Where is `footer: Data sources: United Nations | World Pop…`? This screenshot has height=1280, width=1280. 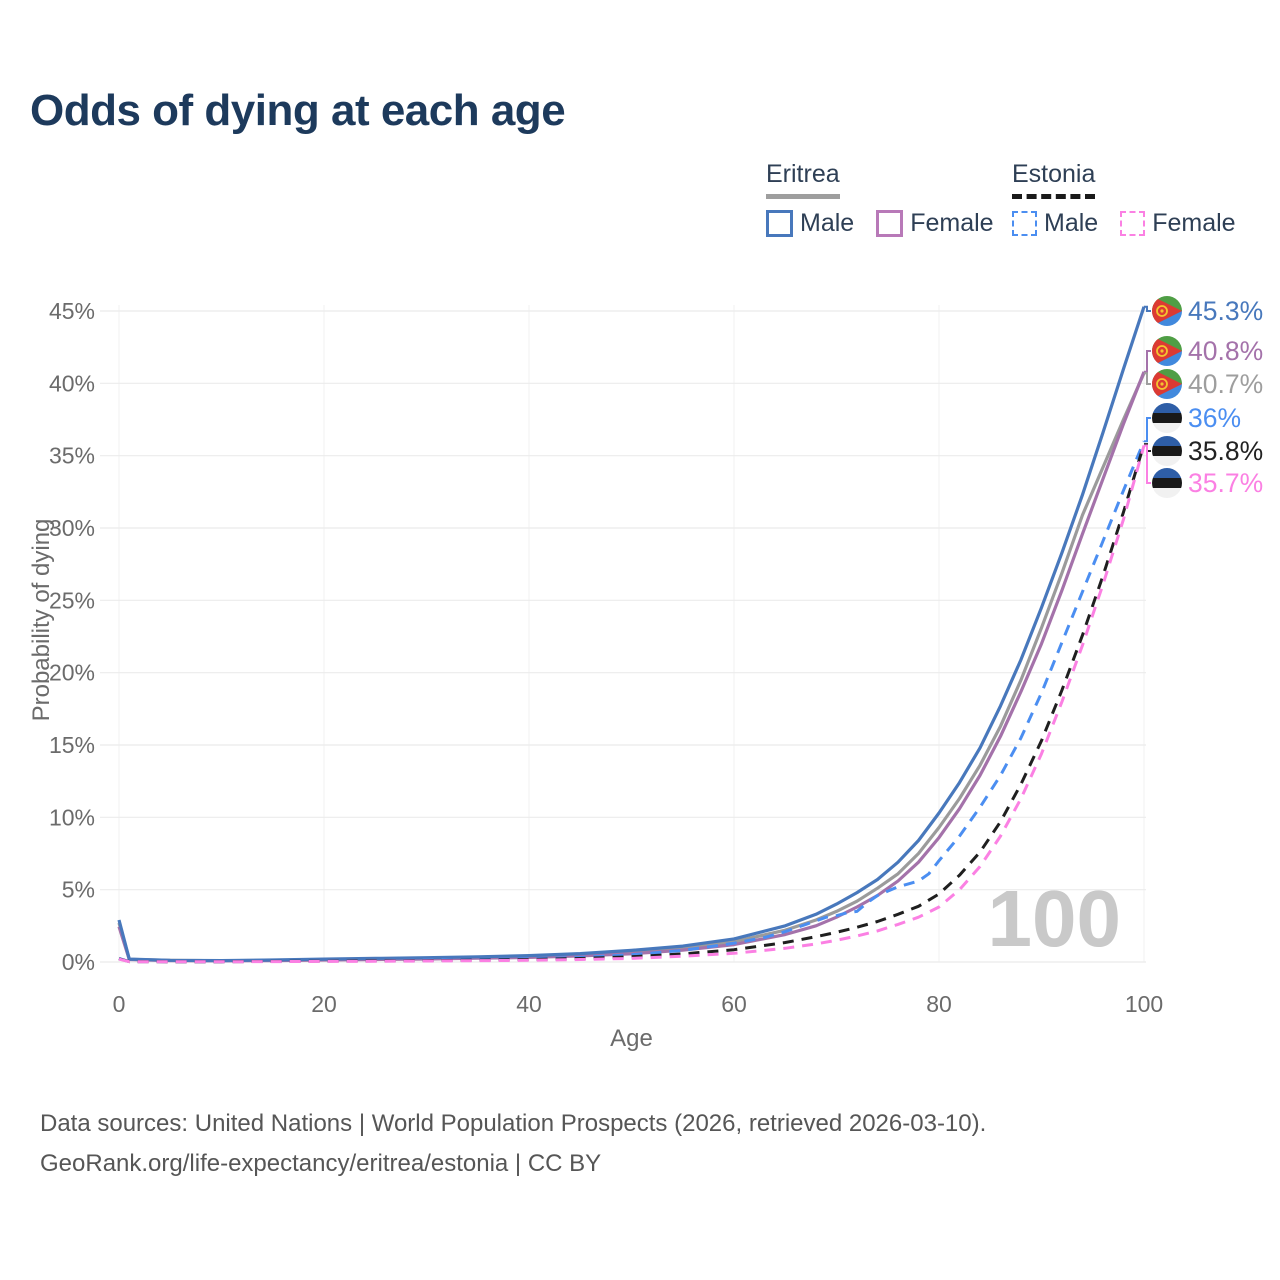
footer: Data sources: United Nations | World Pop… is located at coordinates (513, 1144).